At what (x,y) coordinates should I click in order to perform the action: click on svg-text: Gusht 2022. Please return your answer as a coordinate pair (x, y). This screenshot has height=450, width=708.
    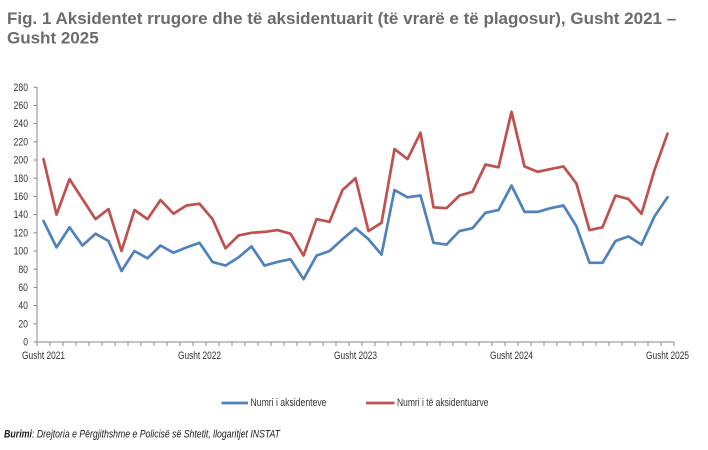
    Looking at the image, I should click on (199, 356).